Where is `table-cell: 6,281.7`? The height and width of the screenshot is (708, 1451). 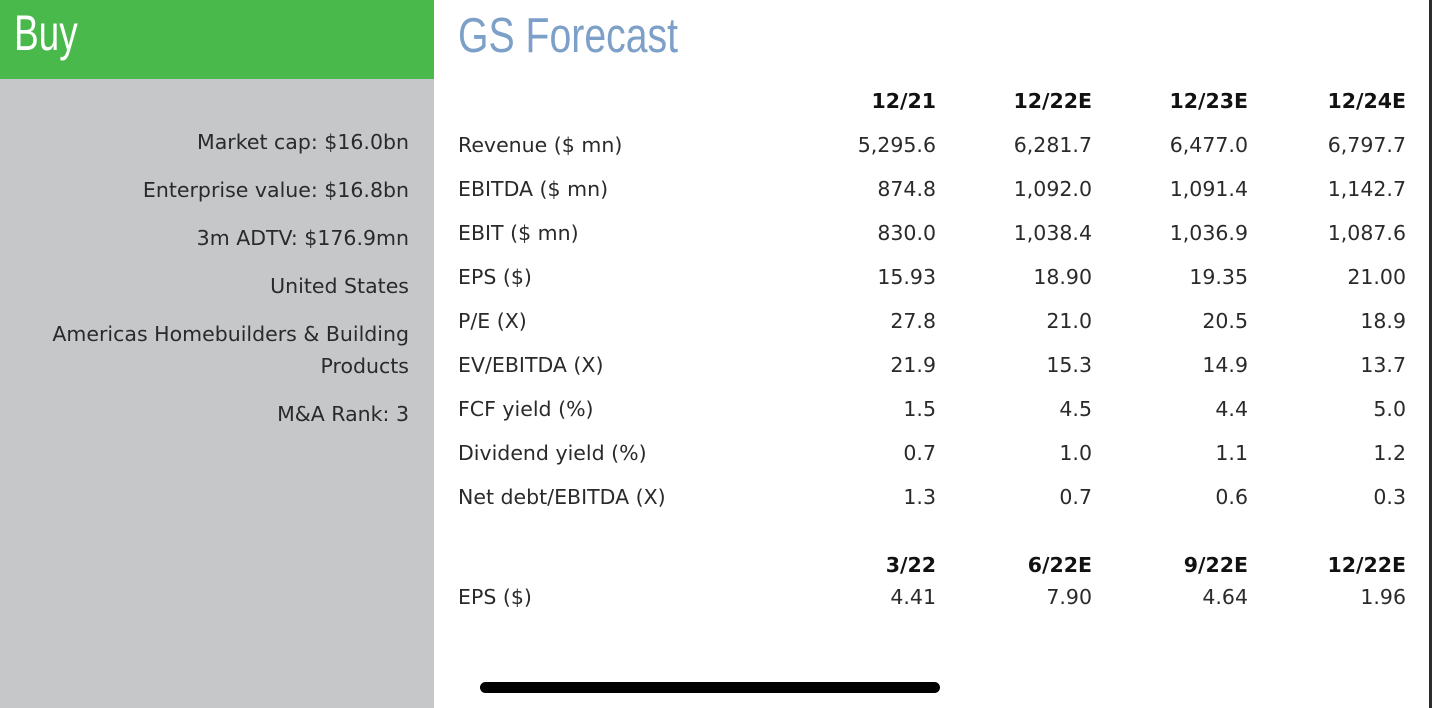 table-cell: 6,281.7 is located at coordinates (1052, 145).